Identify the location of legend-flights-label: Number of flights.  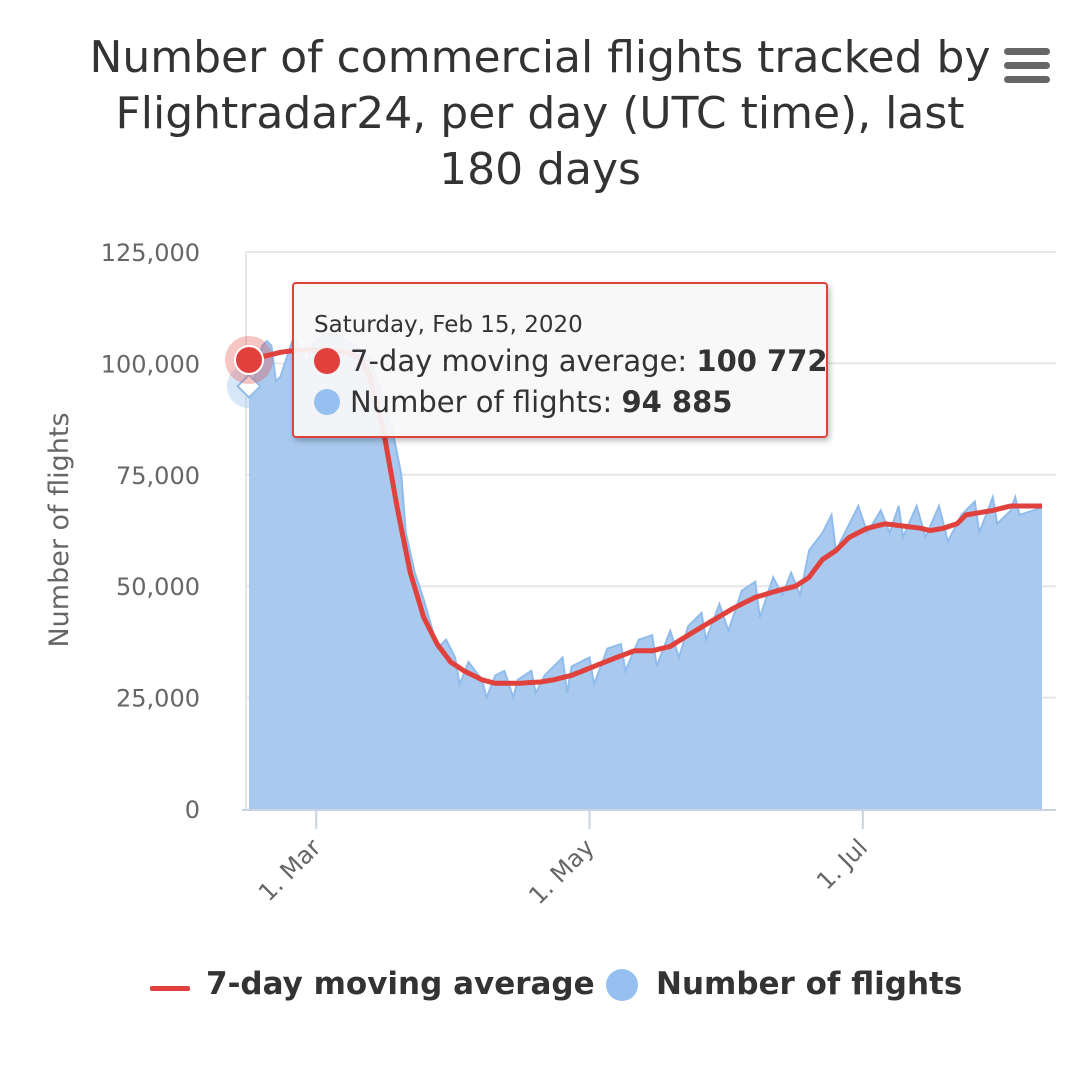
(809, 984).